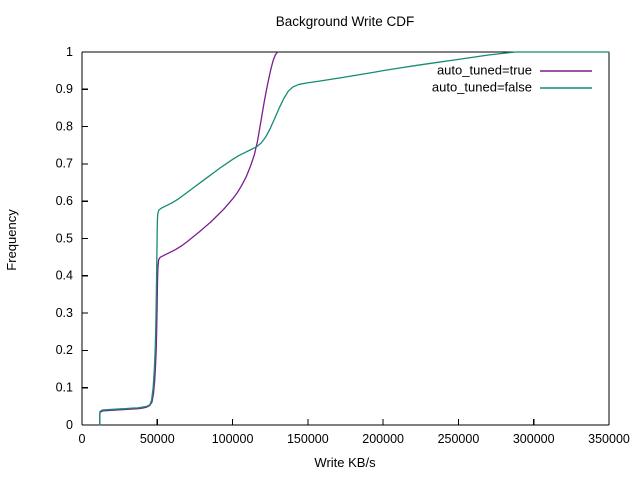 Image resolution: width=640 pixels, height=480 pixels. I want to click on x-tick-label: 0, so click(82, 439).